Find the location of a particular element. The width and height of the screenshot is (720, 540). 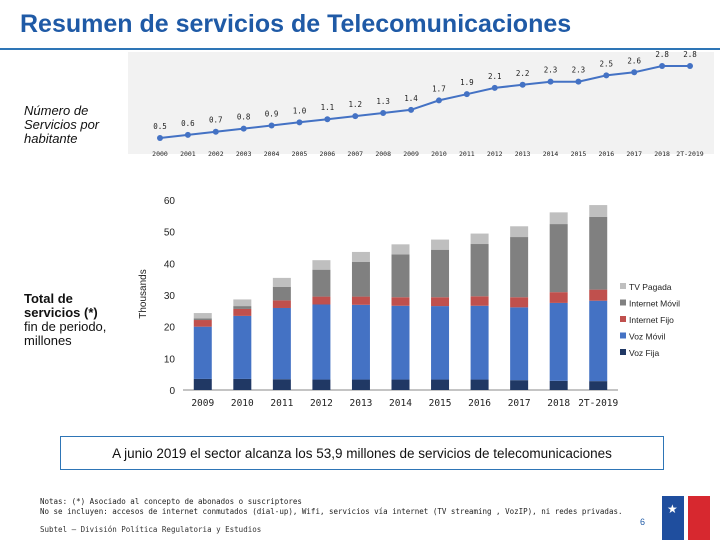

legend-label: Voz Fija is located at coordinates (644, 353).